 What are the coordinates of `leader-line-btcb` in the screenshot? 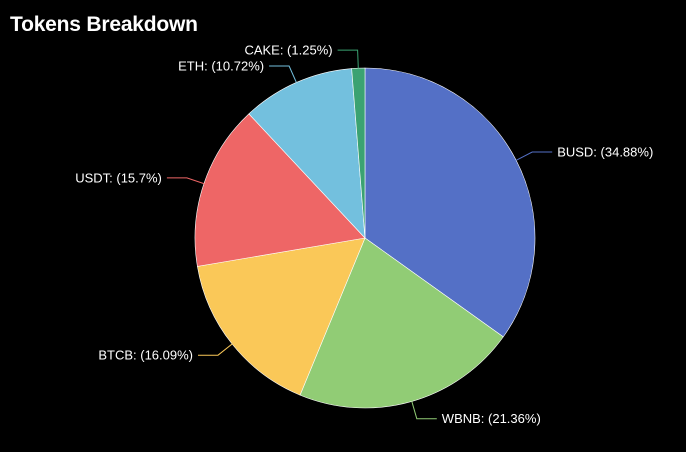 It's located at (215, 349).